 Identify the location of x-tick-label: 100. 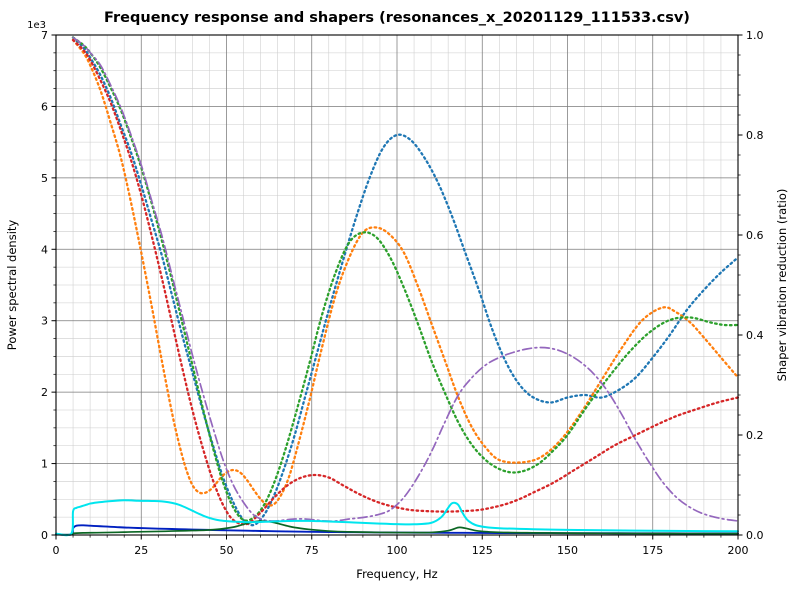
(397, 550).